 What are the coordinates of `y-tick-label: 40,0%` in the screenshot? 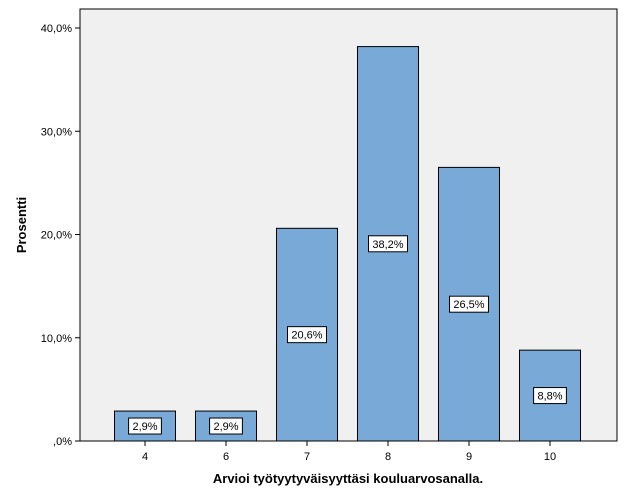 It's located at (56, 29).